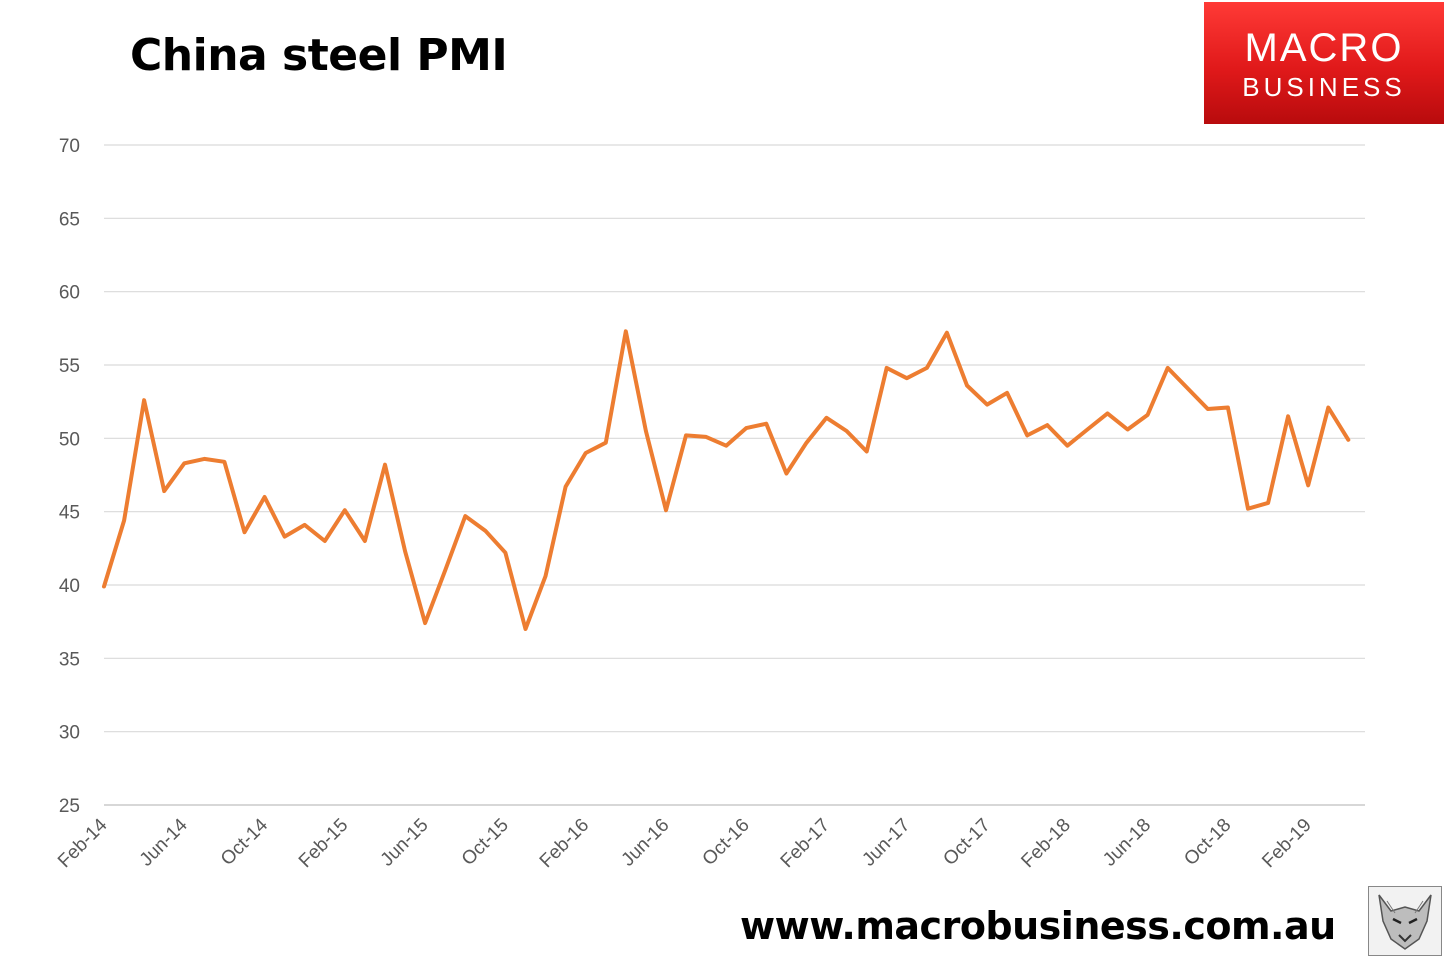 The image size is (1446, 960). What do you see at coordinates (319, 55) in the screenshot?
I see `chart-title: China steel PMI` at bounding box center [319, 55].